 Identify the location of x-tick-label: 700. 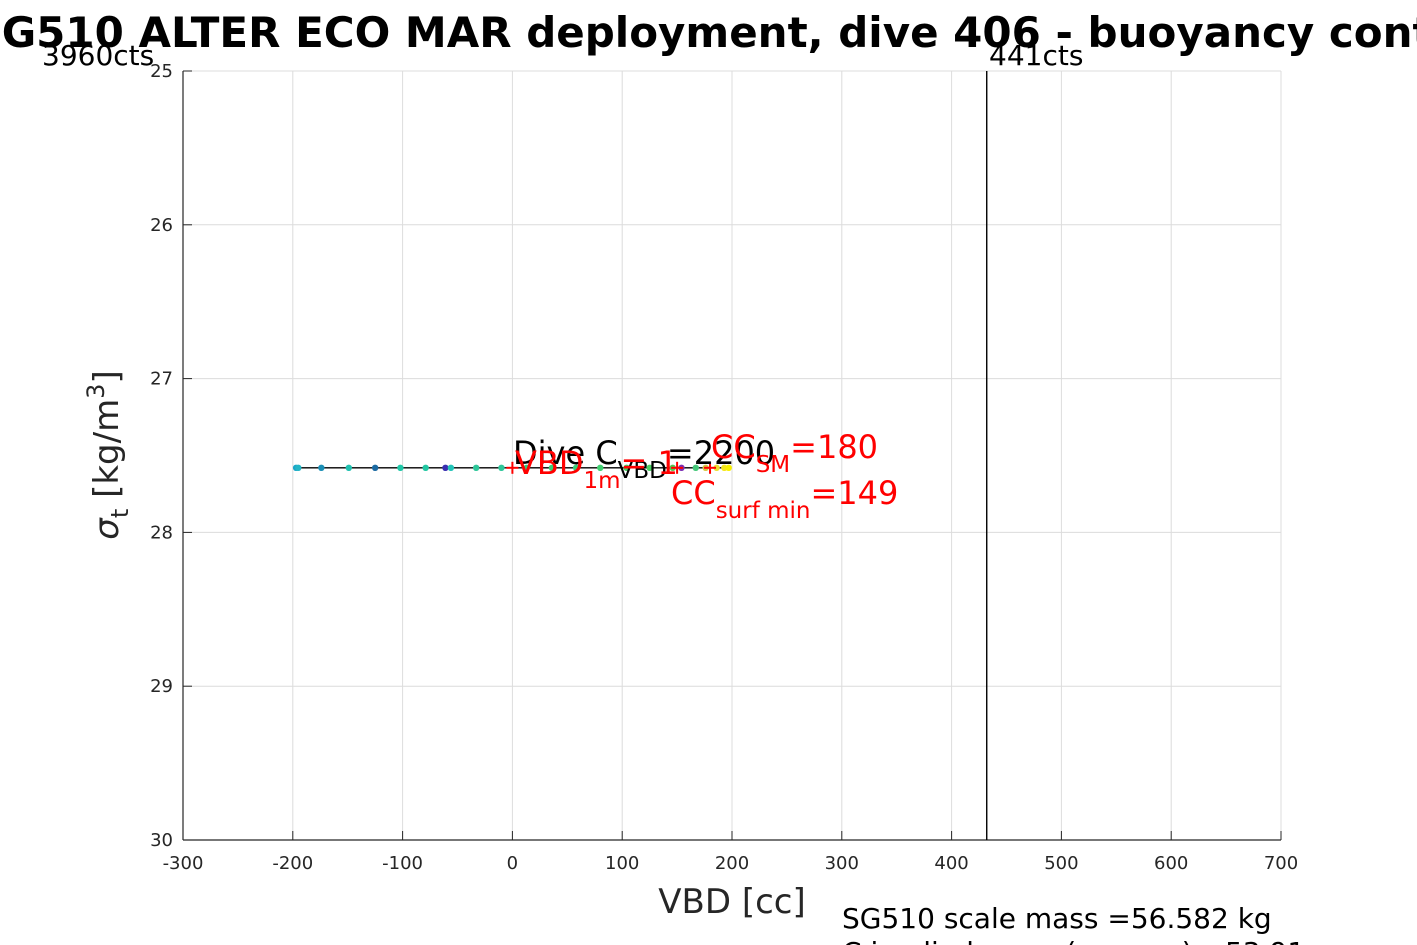
(1281, 863).